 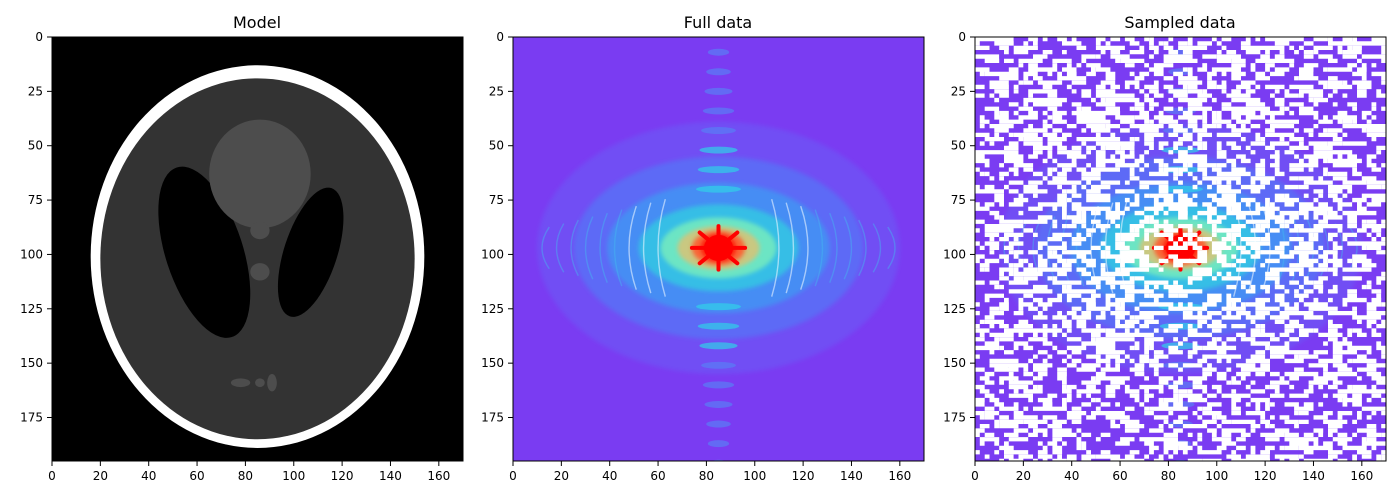 I want to click on model-shape-upper-blob, so click(x=260, y=174).